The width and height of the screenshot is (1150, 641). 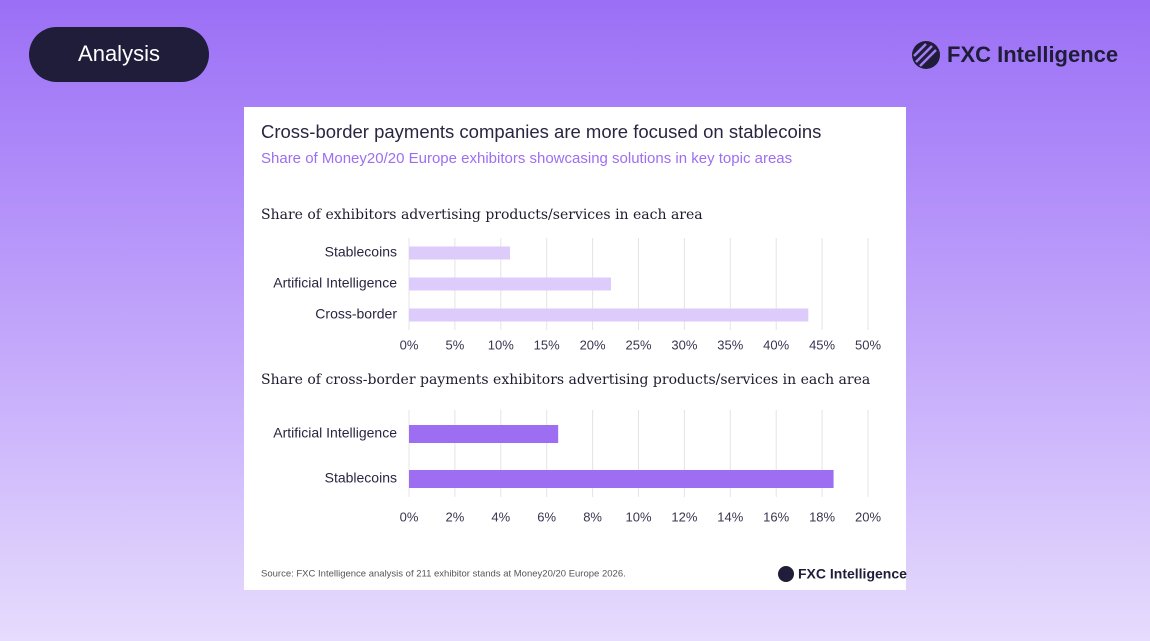 I want to click on x-tick-label: 2%, so click(x=455, y=516).